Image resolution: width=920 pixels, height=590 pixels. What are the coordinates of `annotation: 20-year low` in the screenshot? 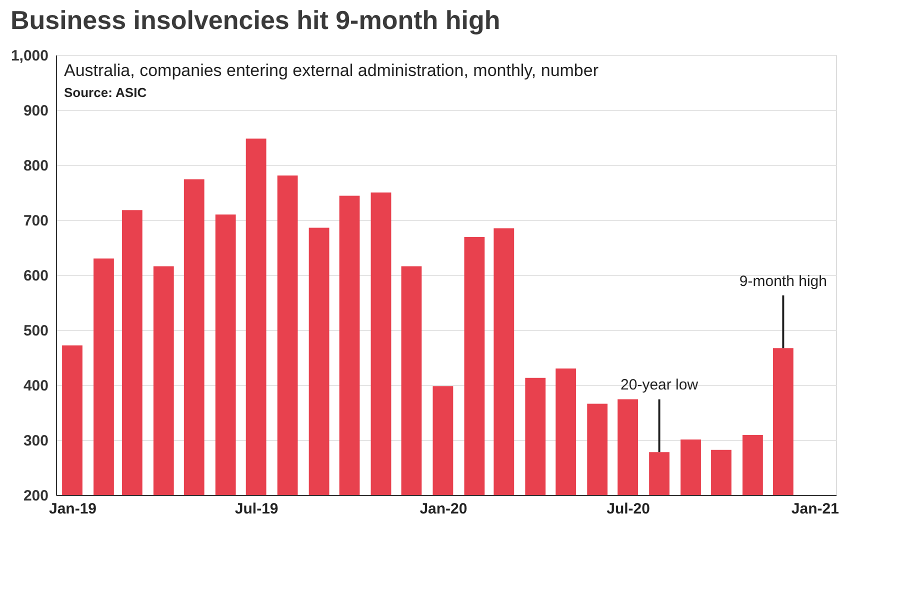 It's located at (659, 385).